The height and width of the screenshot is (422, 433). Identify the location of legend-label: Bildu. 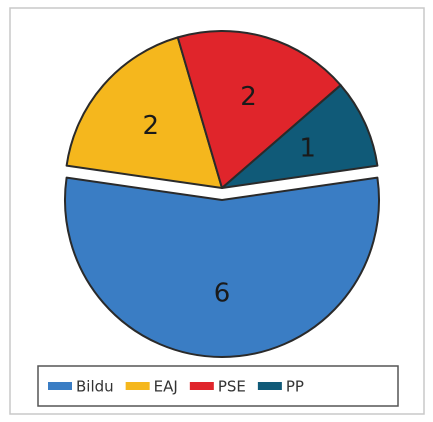
(95, 387).